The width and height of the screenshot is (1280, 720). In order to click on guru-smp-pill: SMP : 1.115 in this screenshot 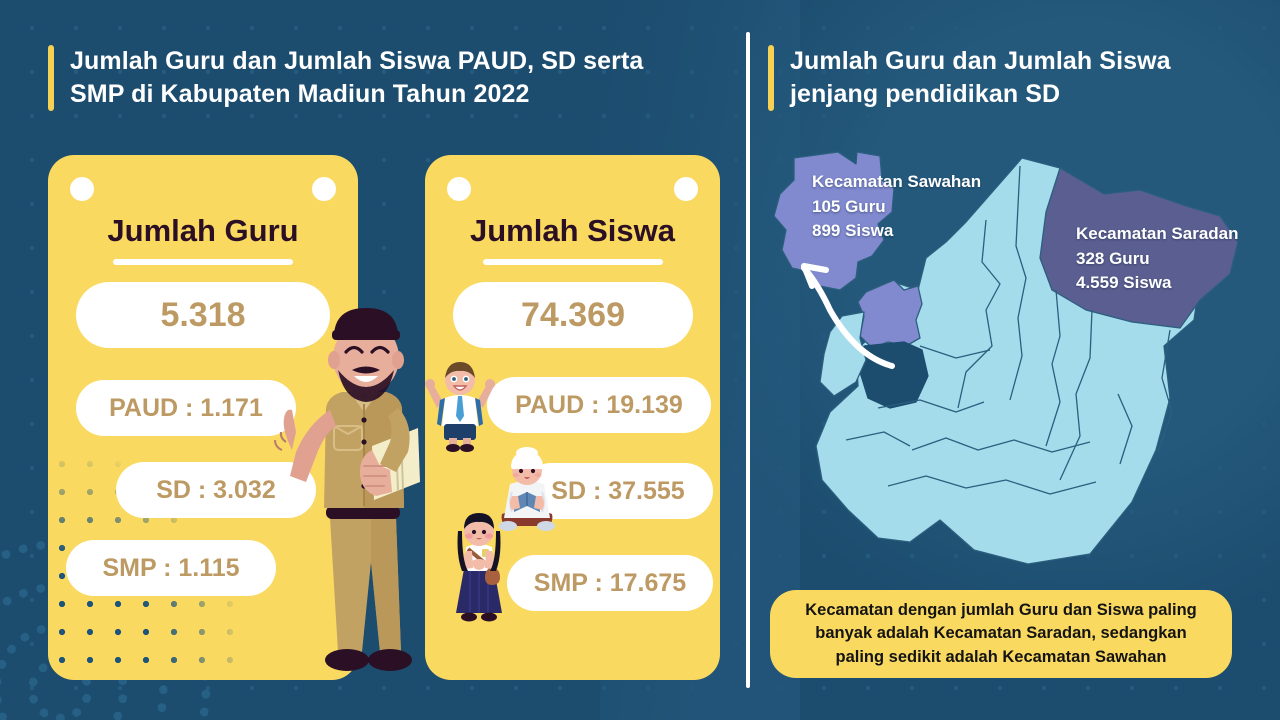, I will do `click(171, 568)`.